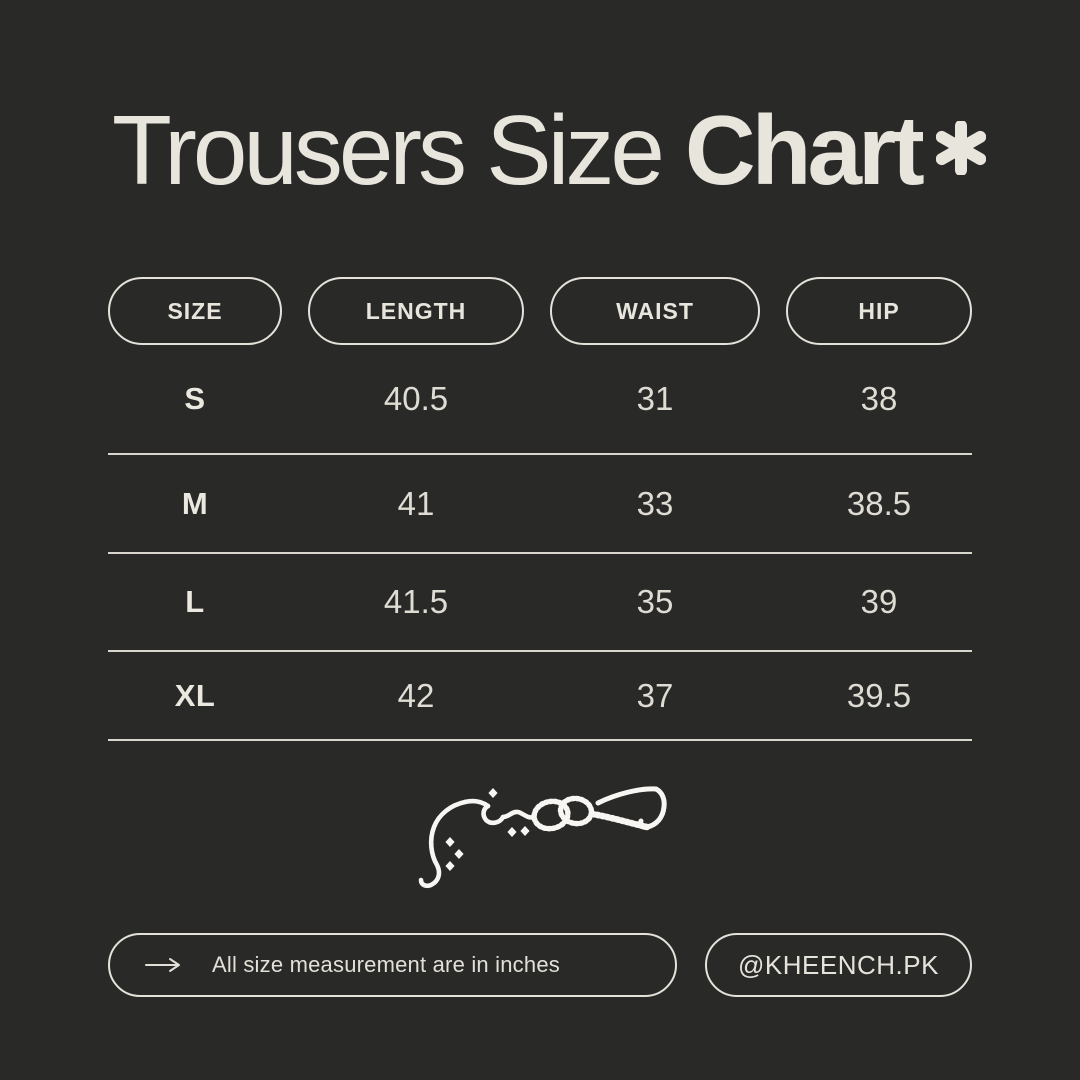 This screenshot has height=1080, width=1080. Describe the element at coordinates (388, 150) in the screenshot. I see `title-regular: Trousers Size` at that location.